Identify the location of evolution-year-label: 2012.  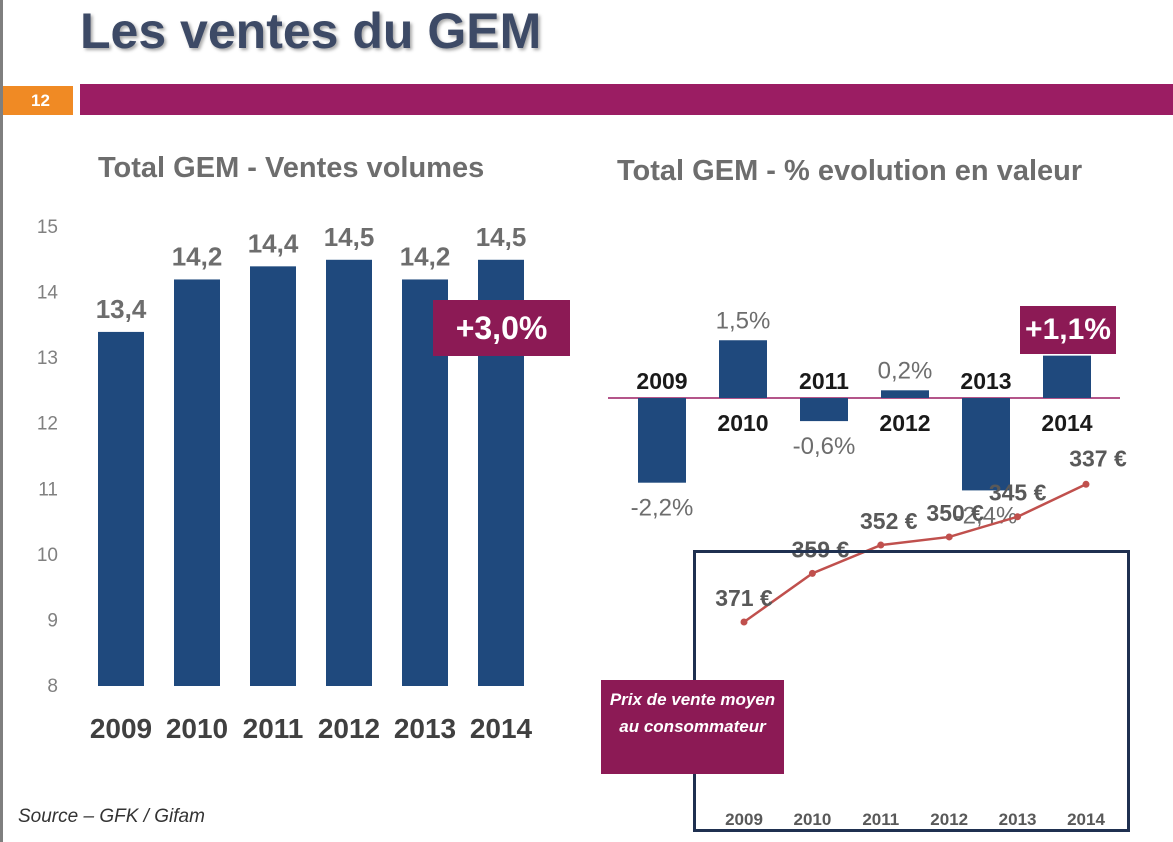
(904, 423).